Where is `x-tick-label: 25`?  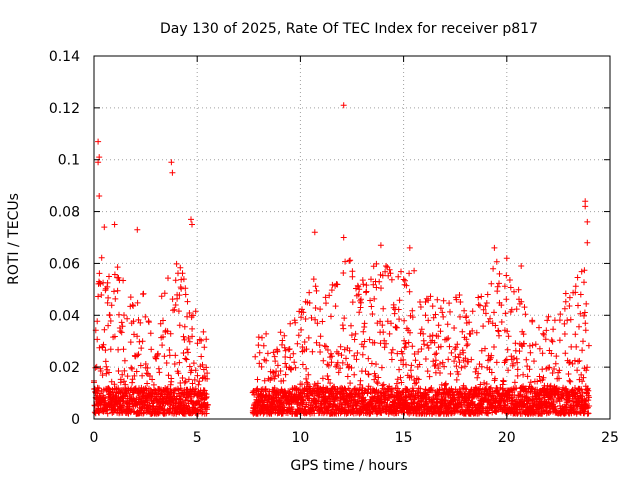 x-tick-label: 25 is located at coordinates (610, 438).